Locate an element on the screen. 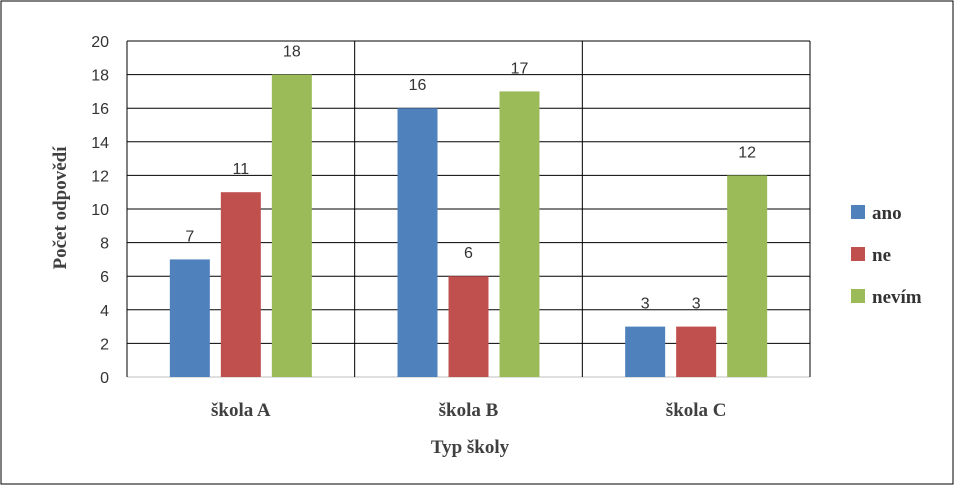  y-tick-label: 20 is located at coordinates (100, 42).